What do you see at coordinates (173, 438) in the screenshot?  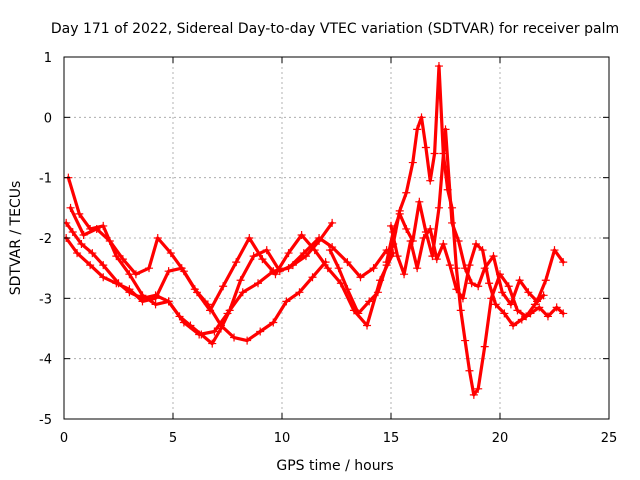 I see `x-tick-label: 5` at bounding box center [173, 438].